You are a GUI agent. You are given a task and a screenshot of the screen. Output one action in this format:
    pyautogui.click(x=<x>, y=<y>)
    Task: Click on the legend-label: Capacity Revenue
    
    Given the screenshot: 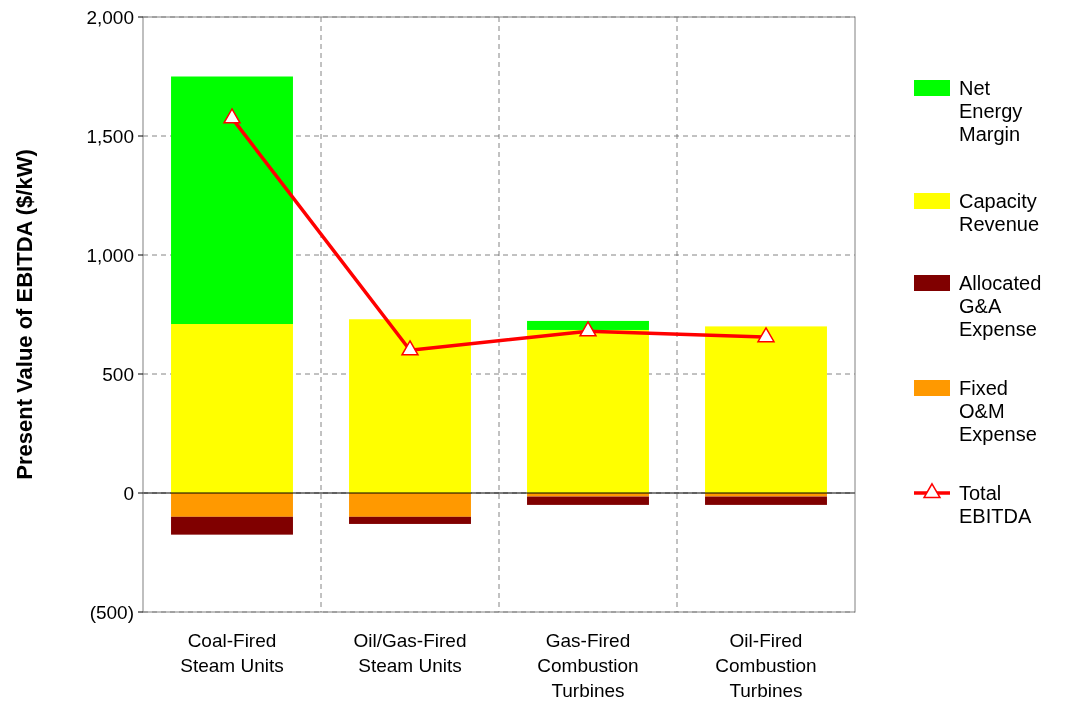 What is the action you would take?
    pyautogui.click(x=999, y=212)
    